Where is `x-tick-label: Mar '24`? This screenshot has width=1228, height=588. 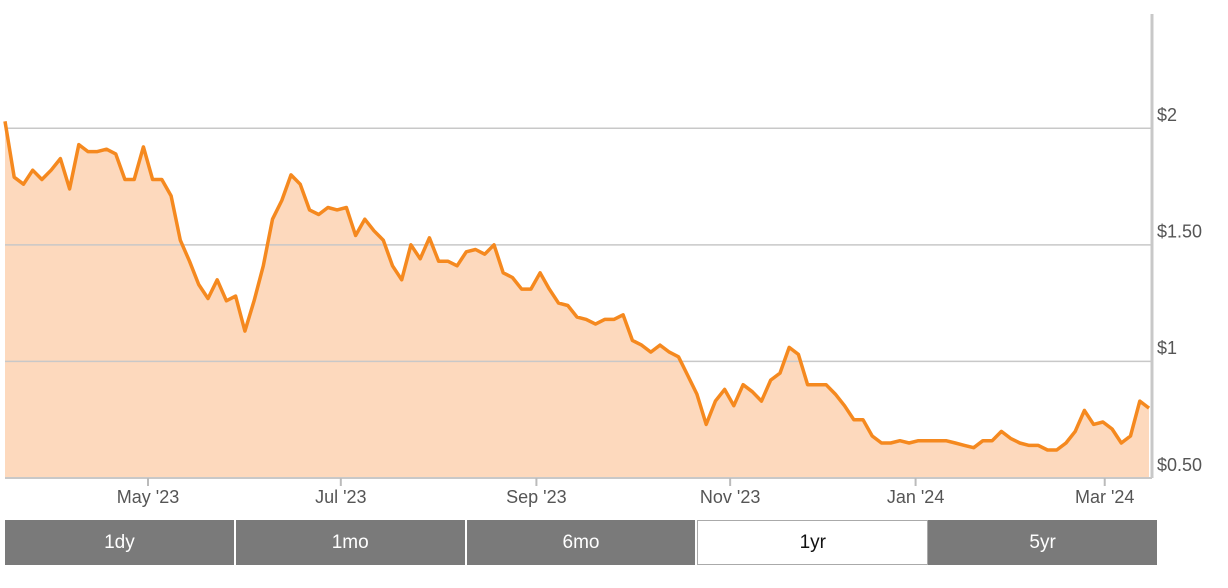
x-tick-label: Mar '24 is located at coordinates (1104, 497).